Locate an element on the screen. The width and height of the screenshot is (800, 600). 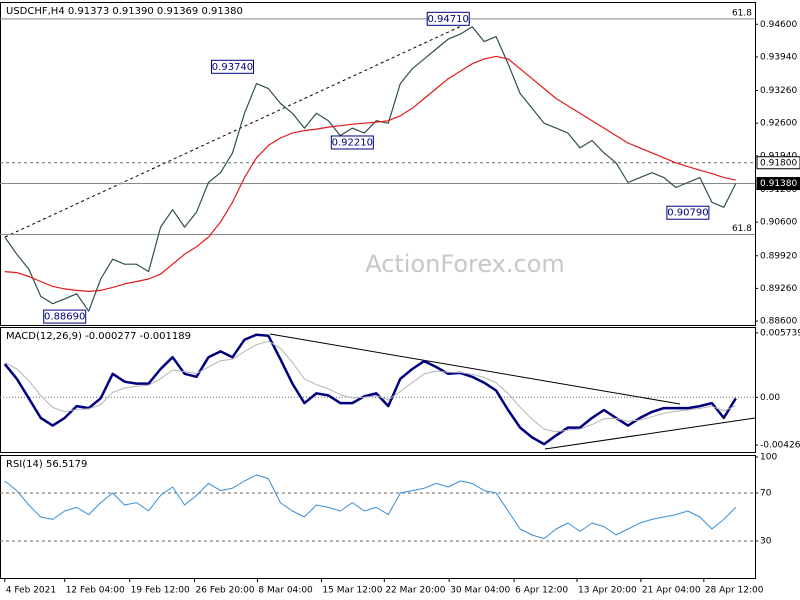
y-tick-label: 0.92600 is located at coordinates (778, 124).